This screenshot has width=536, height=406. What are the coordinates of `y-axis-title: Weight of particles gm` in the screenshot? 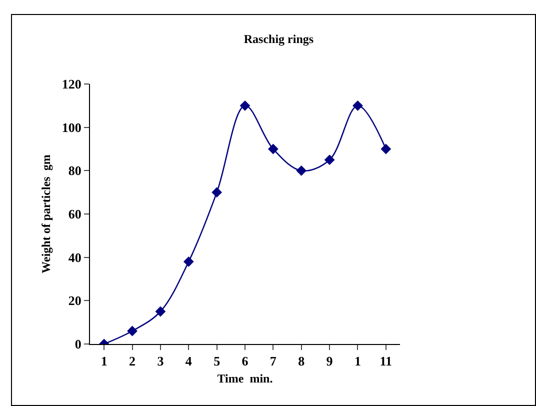 It's located at (46, 214).